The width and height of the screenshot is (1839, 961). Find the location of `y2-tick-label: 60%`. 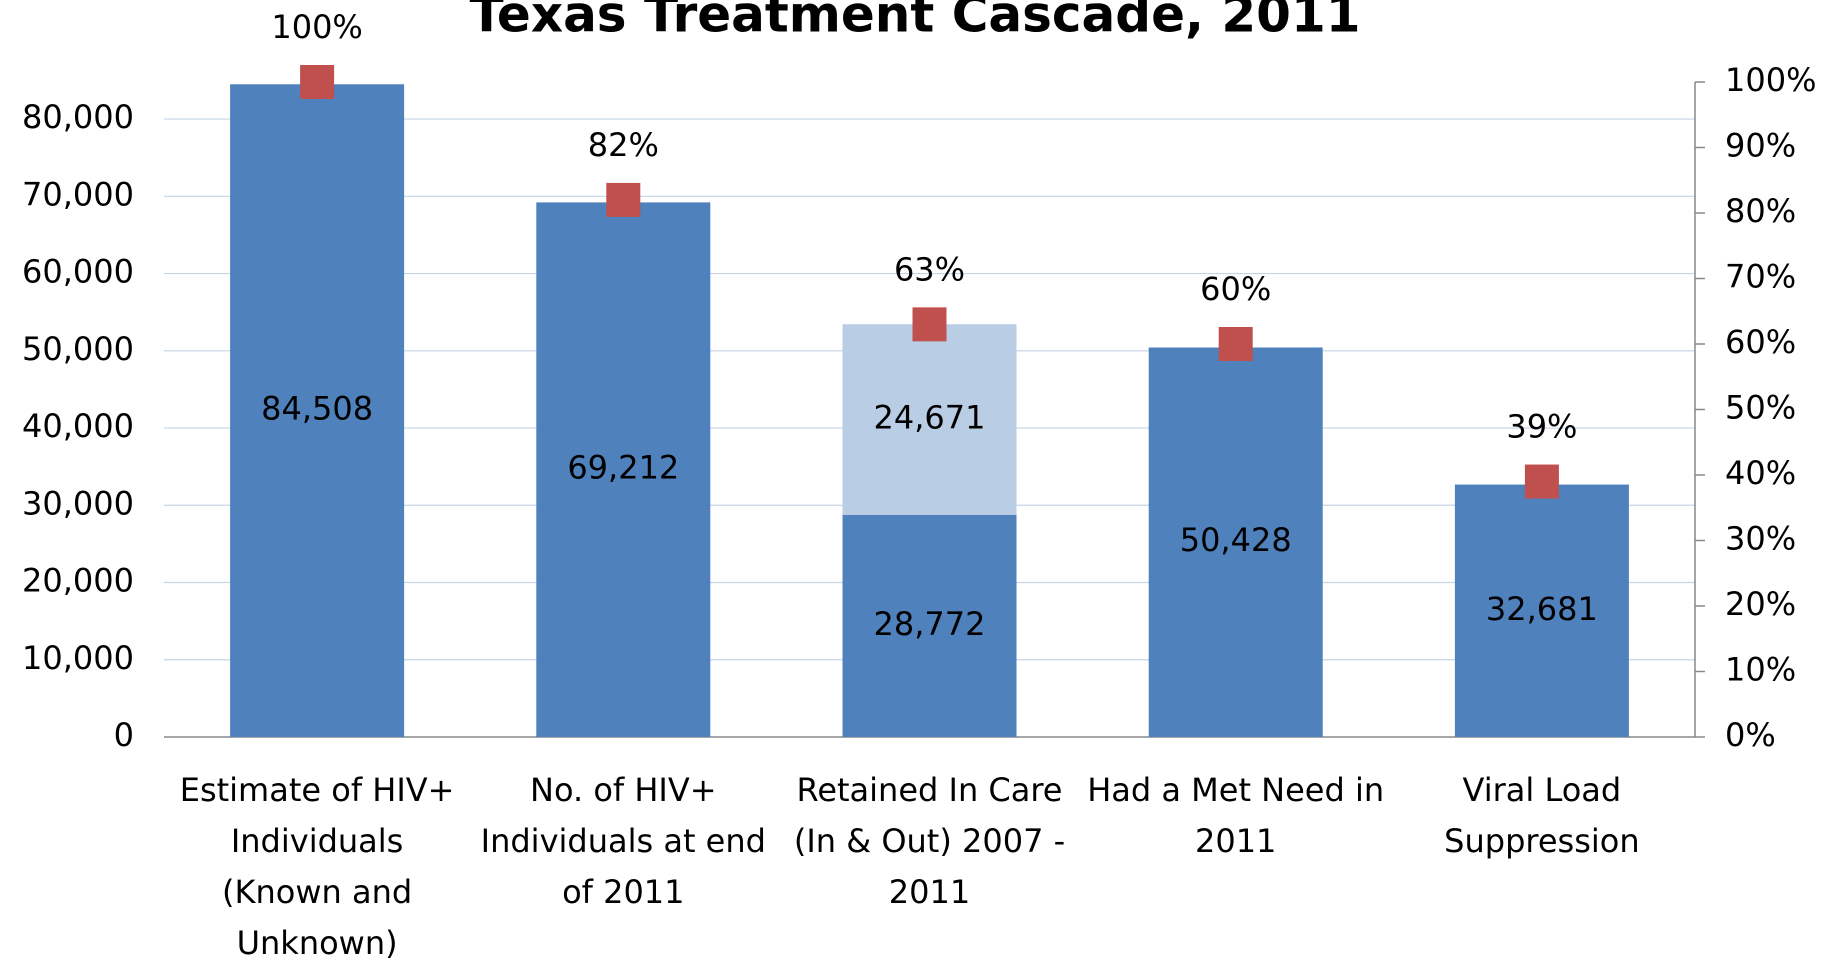

y2-tick-label: 60% is located at coordinates (1760, 342).